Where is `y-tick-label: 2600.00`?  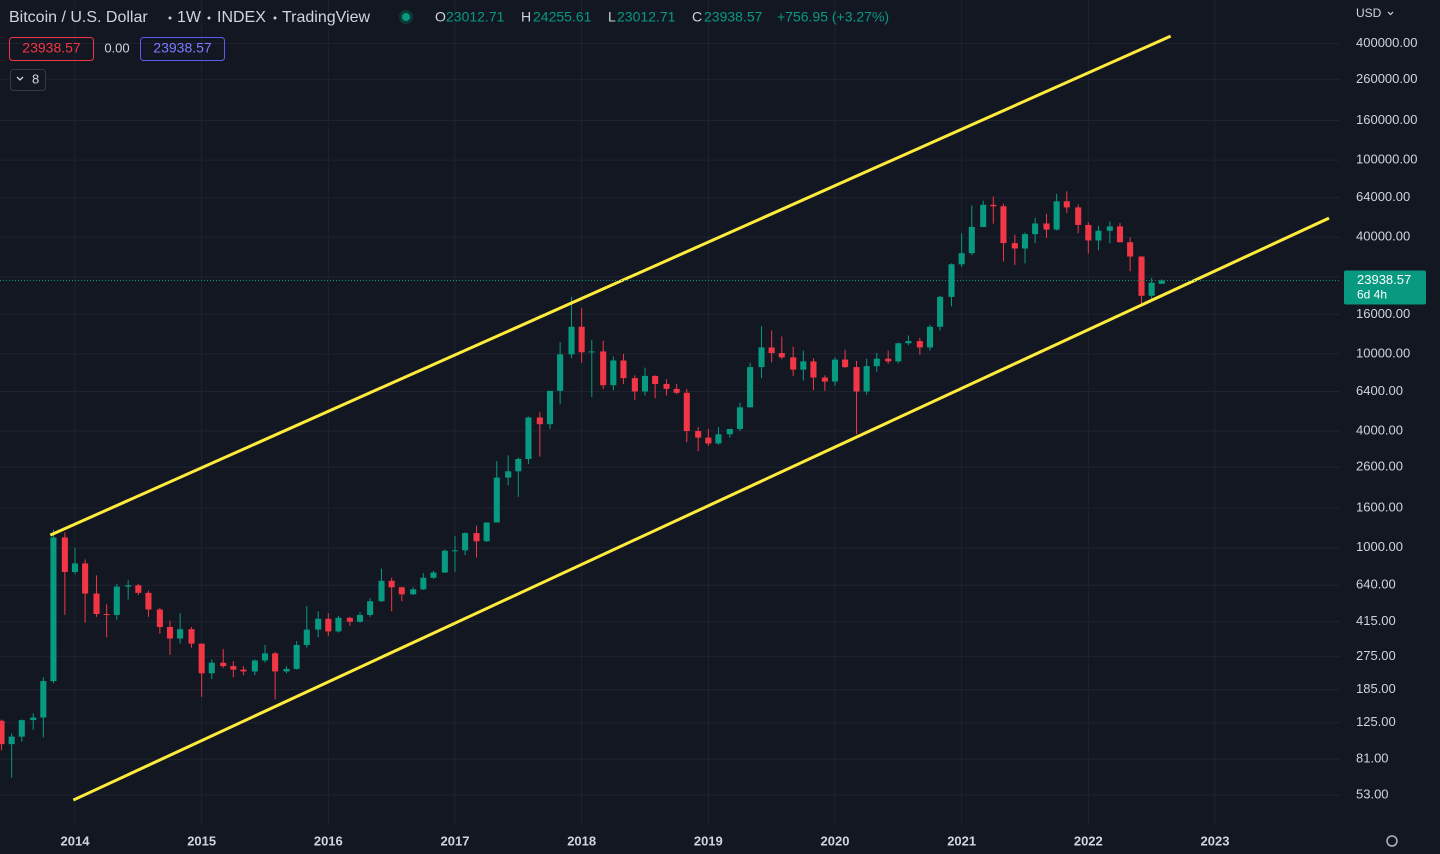
y-tick-label: 2600.00 is located at coordinates (1379, 466).